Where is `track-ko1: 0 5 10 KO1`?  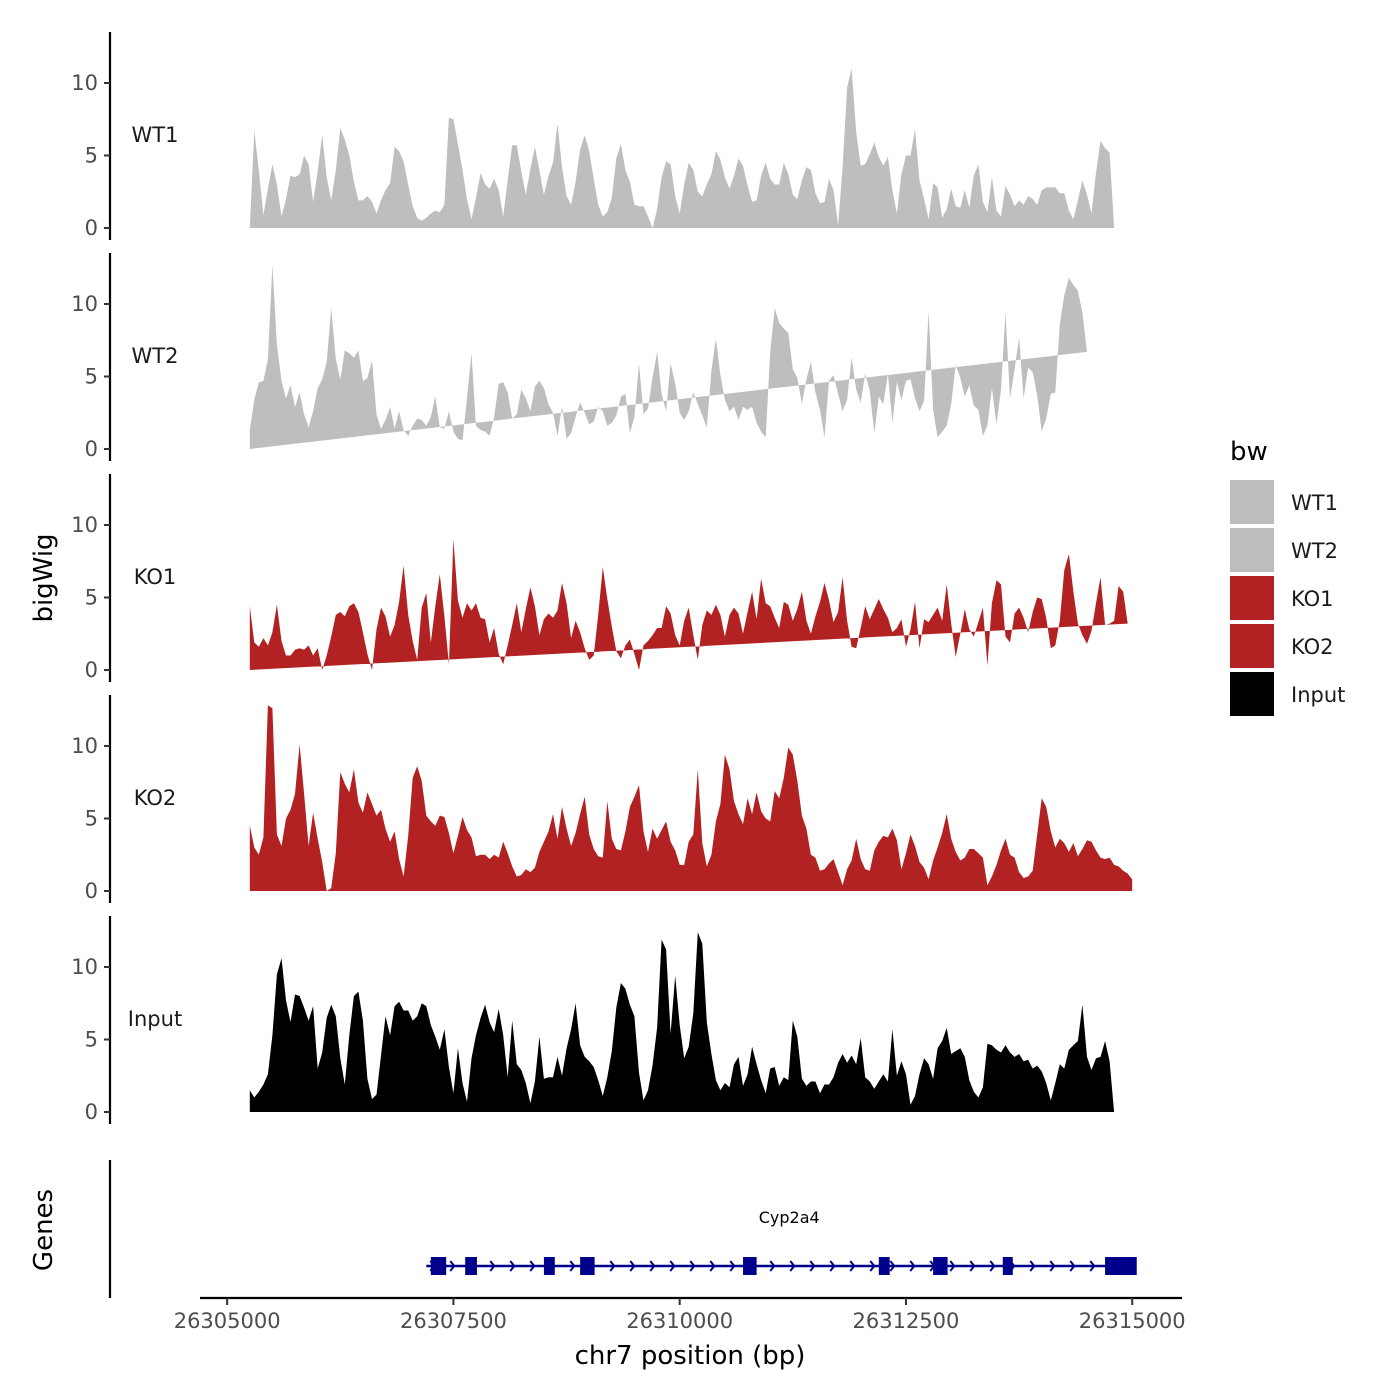
track-ko1: 0 5 10 KO1 is located at coordinates (599, 578).